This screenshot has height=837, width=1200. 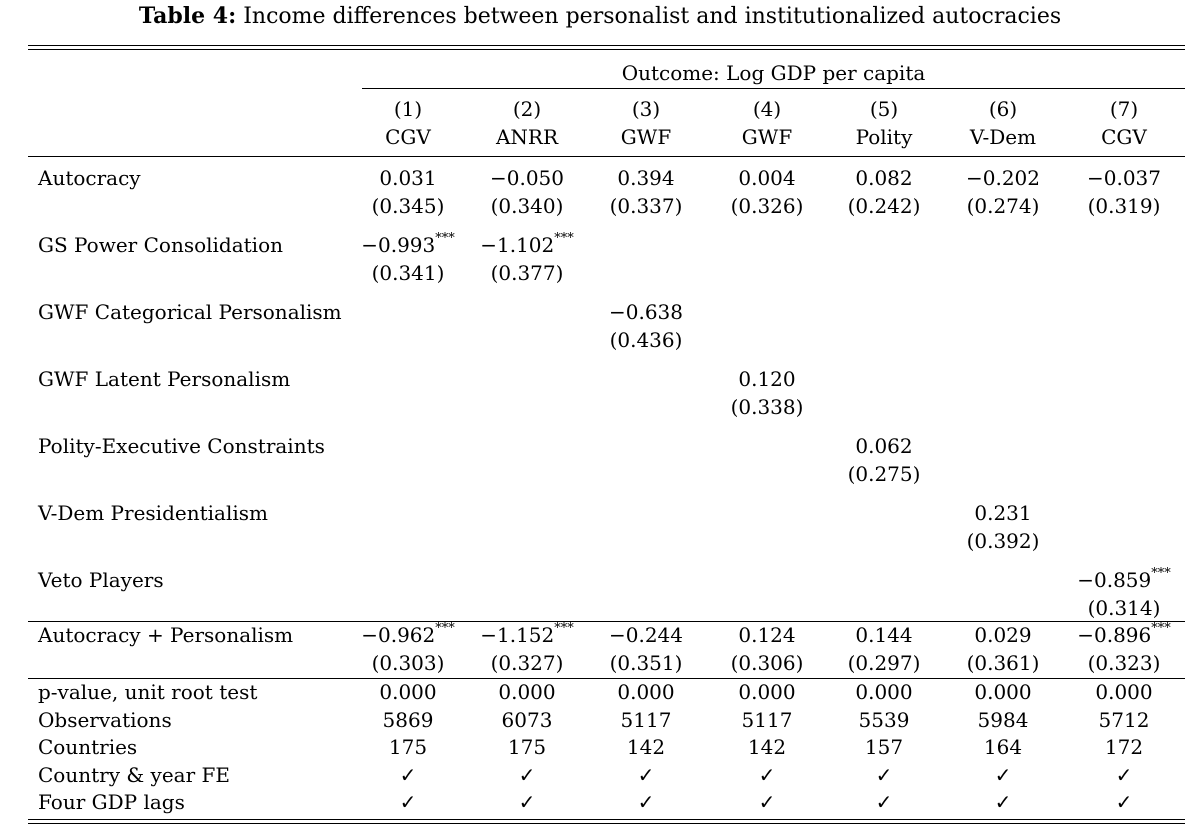 I want to click on header-rule, so click(x=606, y=156).